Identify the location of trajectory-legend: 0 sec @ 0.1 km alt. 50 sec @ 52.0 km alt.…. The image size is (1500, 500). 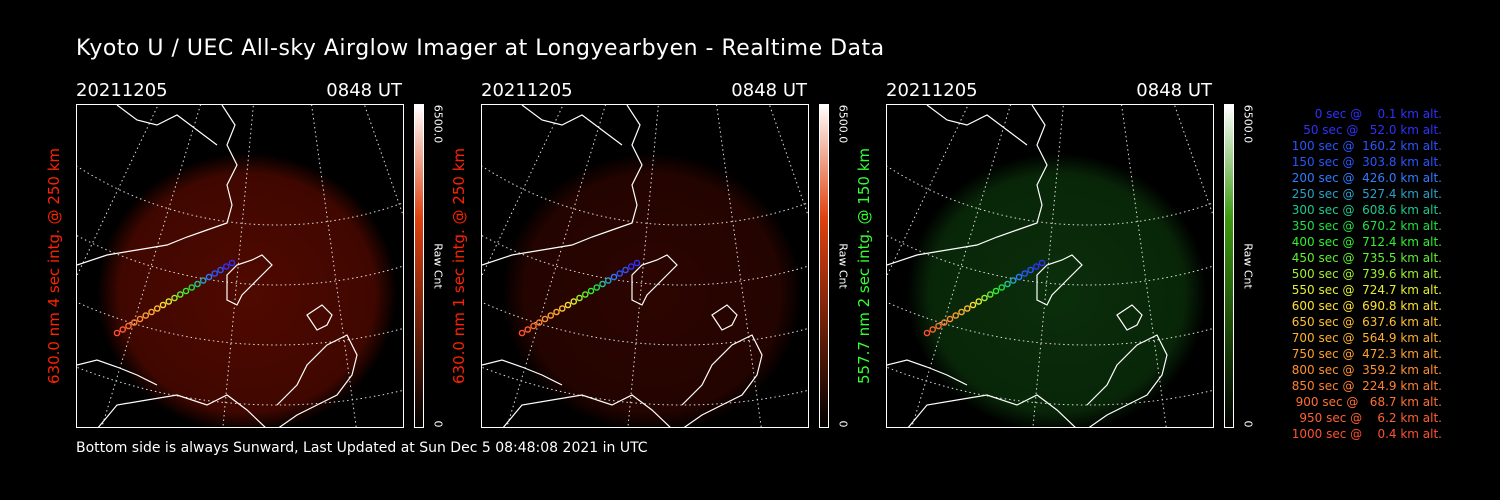
(1352, 274).